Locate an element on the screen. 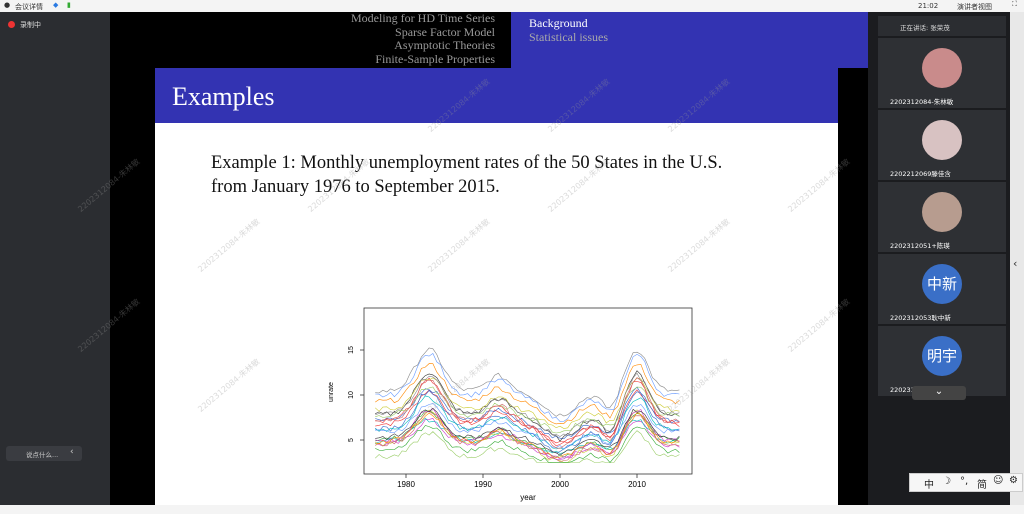 The image size is (1024, 514). nav-current-box: Background Statistical issues is located at coordinates (689, 40).